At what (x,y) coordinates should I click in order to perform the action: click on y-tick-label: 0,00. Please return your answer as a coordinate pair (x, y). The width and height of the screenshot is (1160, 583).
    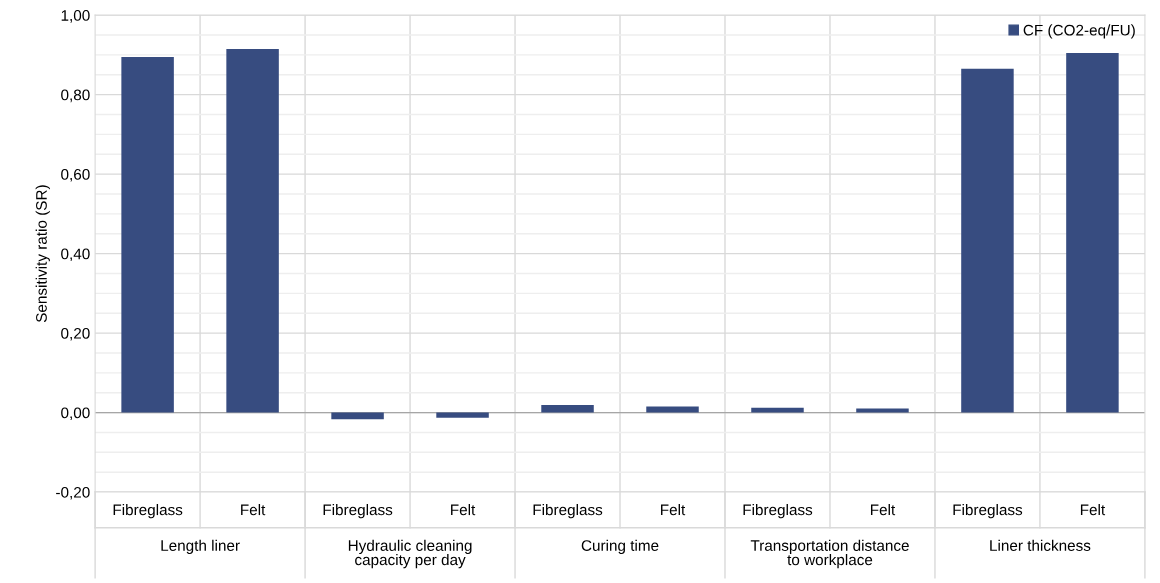
    Looking at the image, I should click on (75, 414).